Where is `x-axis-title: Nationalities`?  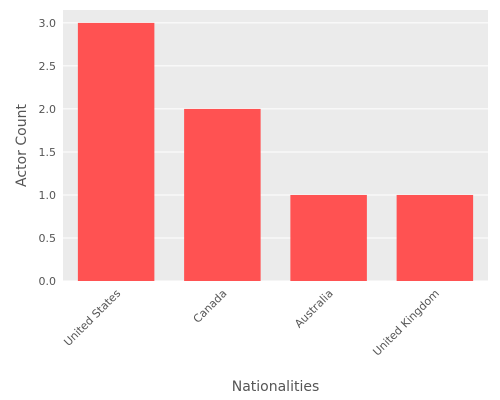 x-axis-title: Nationalities is located at coordinates (276, 387).